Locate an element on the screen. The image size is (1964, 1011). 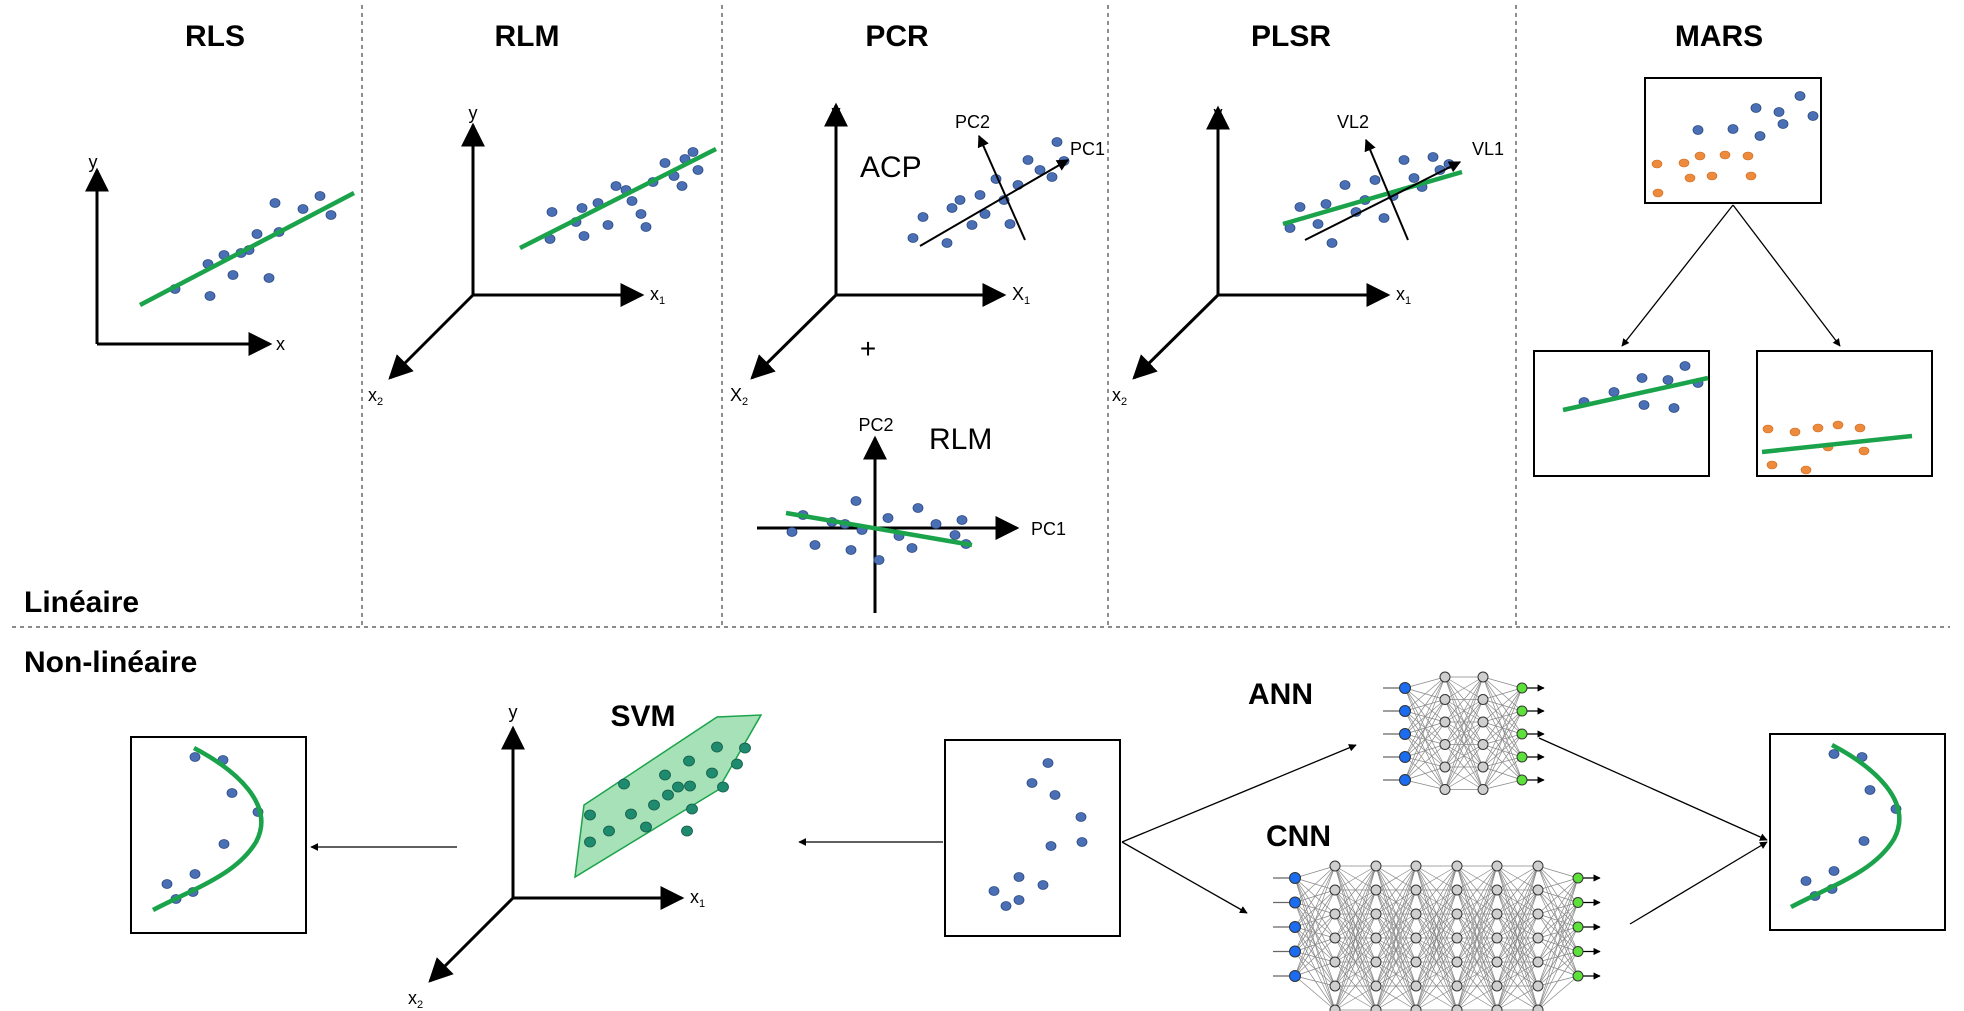
pcr-lower-pc2-label: PC2 is located at coordinates (875, 425).